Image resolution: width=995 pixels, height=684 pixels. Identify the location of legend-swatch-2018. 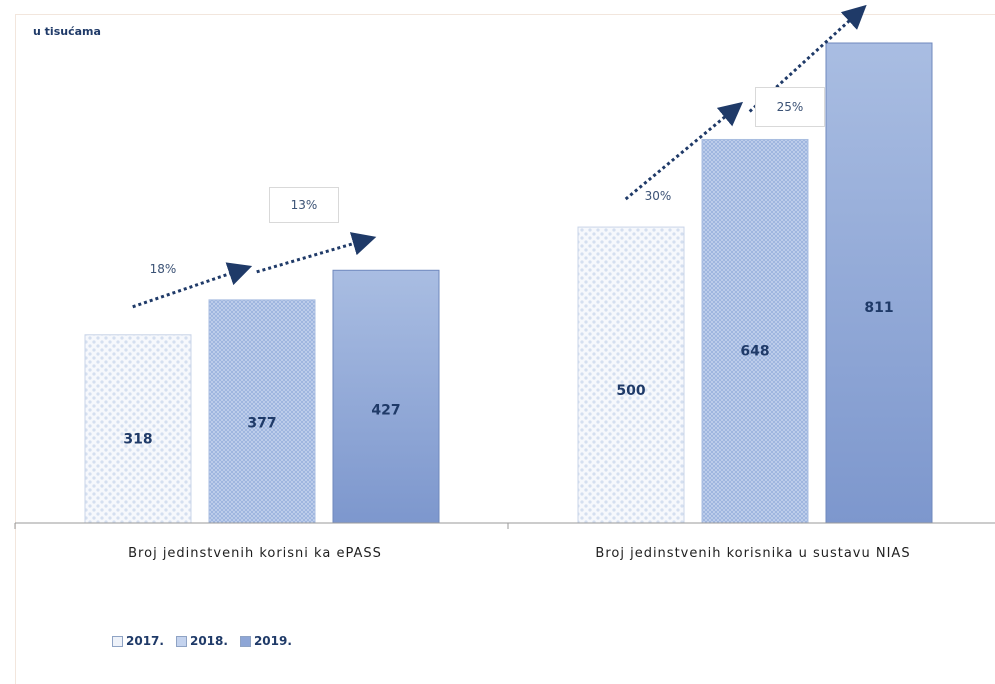
(181, 641).